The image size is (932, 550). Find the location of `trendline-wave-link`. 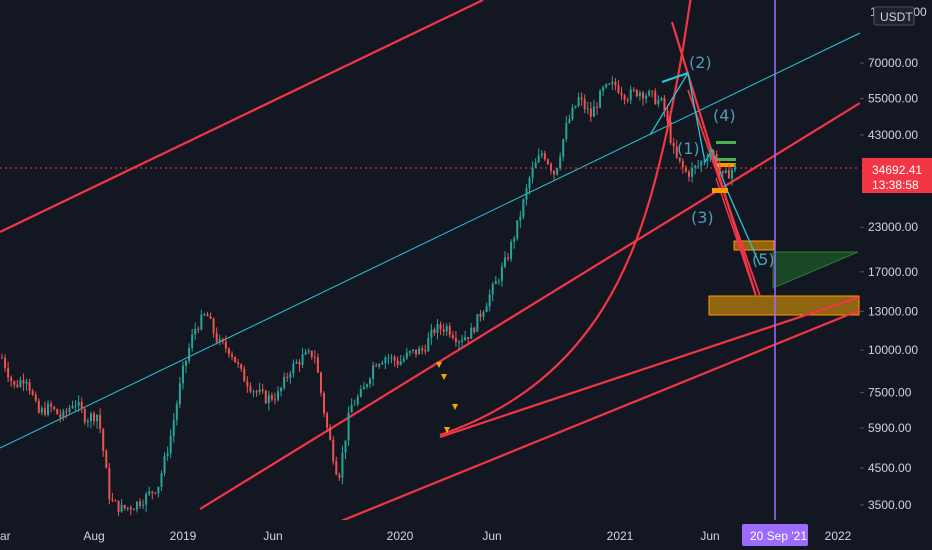

trendline-wave-link is located at coordinates (736, 237).